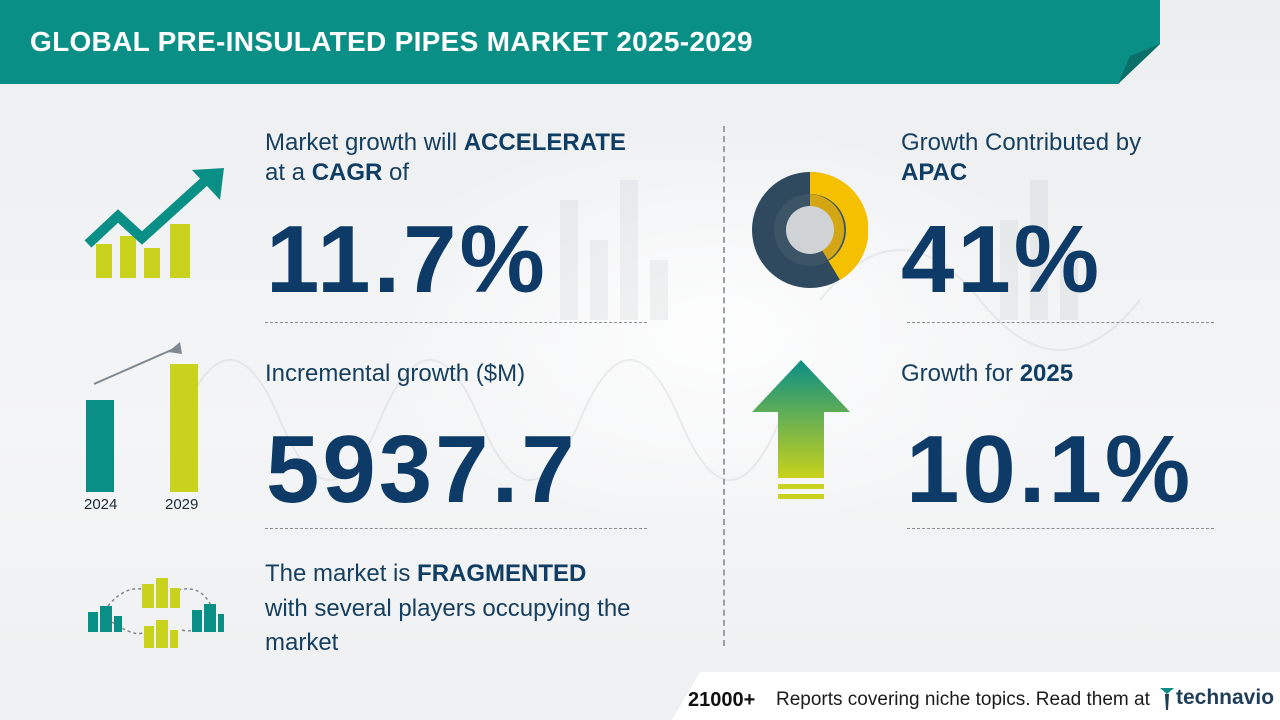 This screenshot has height=720, width=1280. Describe the element at coordinates (1050, 469) in the screenshot. I see `growth-year-value: 10.1%` at that location.